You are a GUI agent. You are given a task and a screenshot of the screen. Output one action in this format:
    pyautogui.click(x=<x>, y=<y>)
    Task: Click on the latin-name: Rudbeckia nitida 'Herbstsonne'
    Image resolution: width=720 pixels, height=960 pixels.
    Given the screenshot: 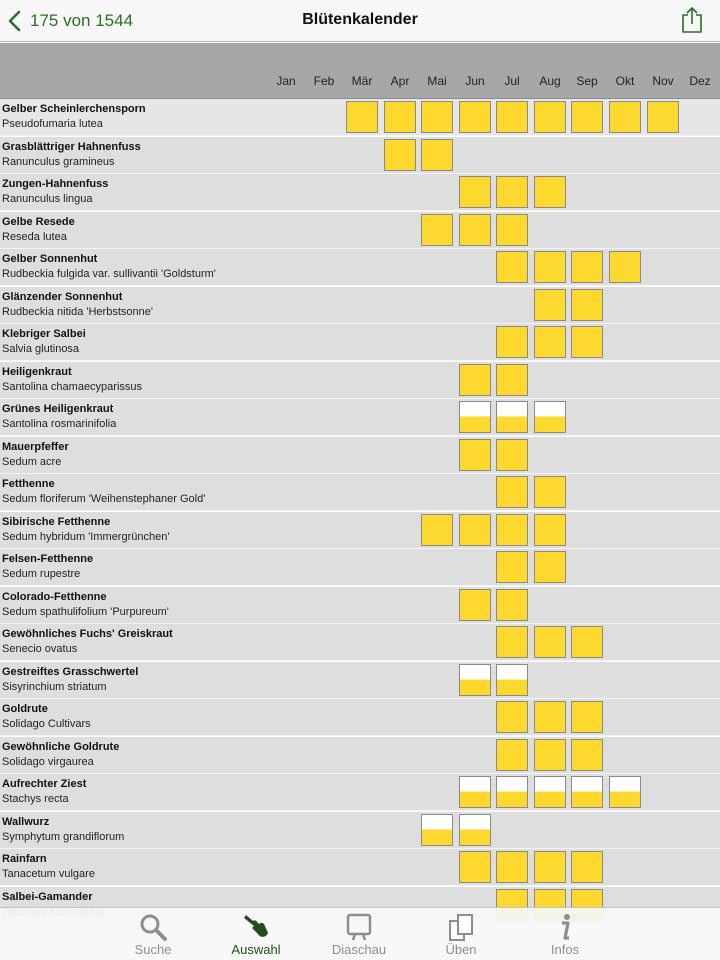 What is the action you would take?
    pyautogui.click(x=77, y=312)
    